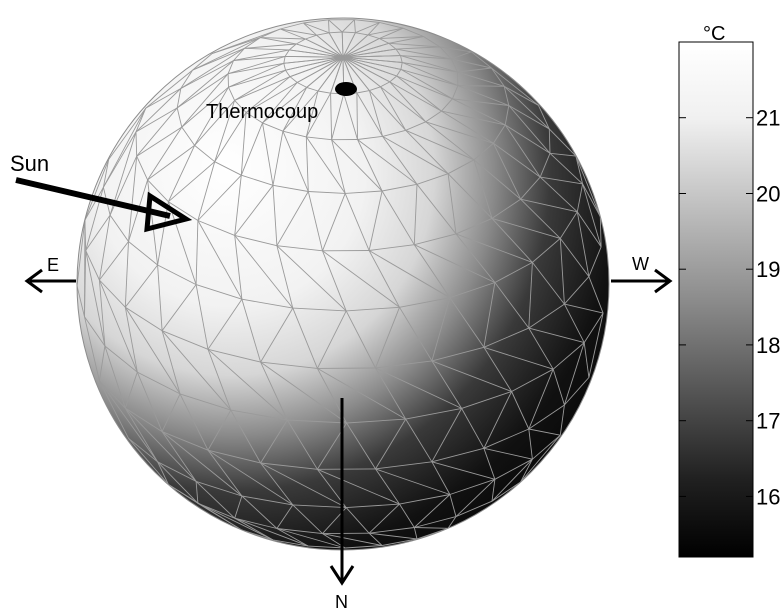 This screenshot has height=613, width=783. Describe the element at coordinates (768, 269) in the screenshot. I see `colorbar-tick-label: 19` at that location.